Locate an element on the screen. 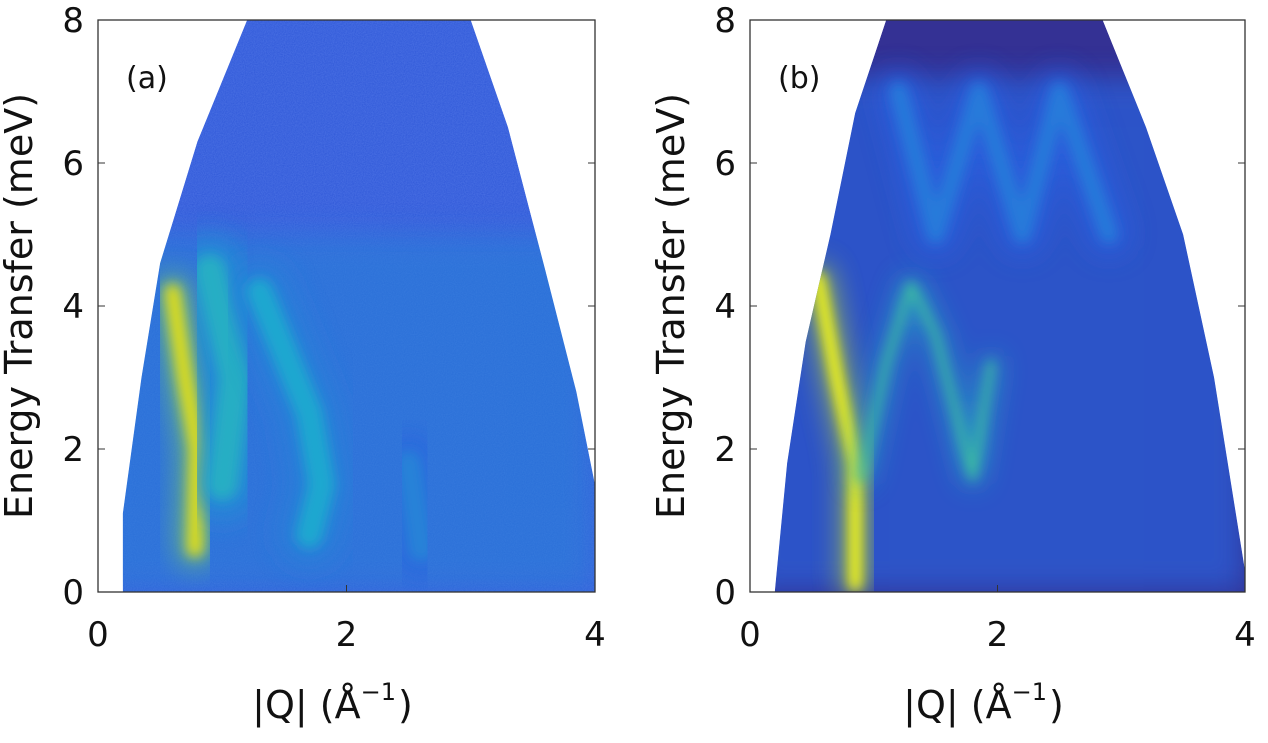 Image resolution: width=1268 pixels, height=743 pixels. feature-magnon-branch is located at coordinates (926, 381).